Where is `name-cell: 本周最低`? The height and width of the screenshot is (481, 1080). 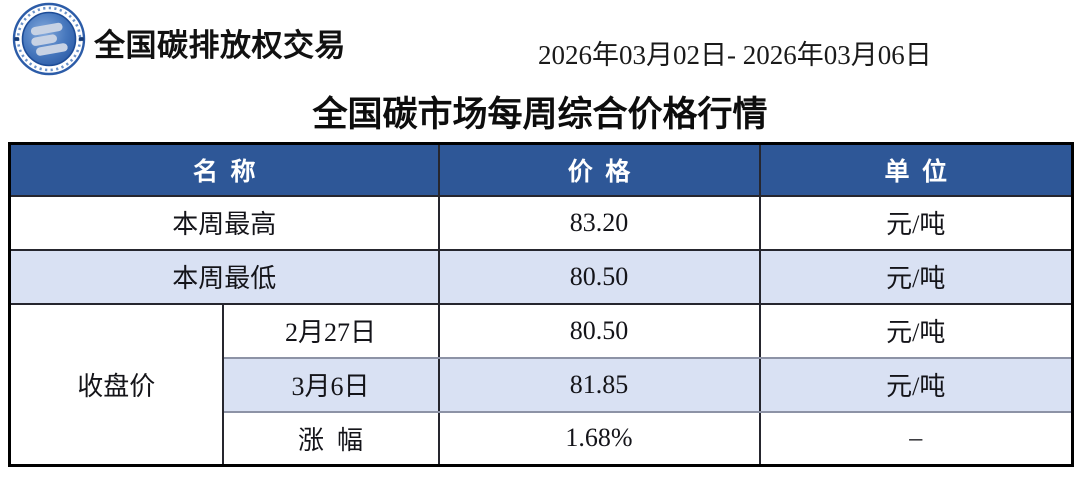
name-cell: 本周最低 is located at coordinates (224, 276).